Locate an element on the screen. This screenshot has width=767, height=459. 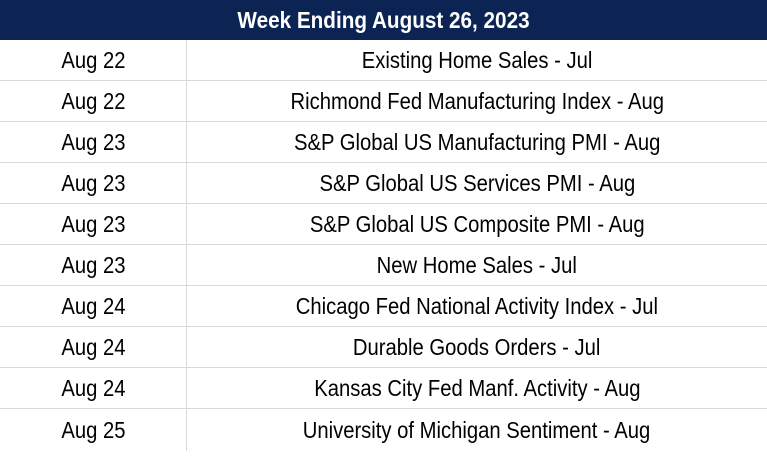
event-text: Existing Home Sales - Jul is located at coordinates (477, 59).